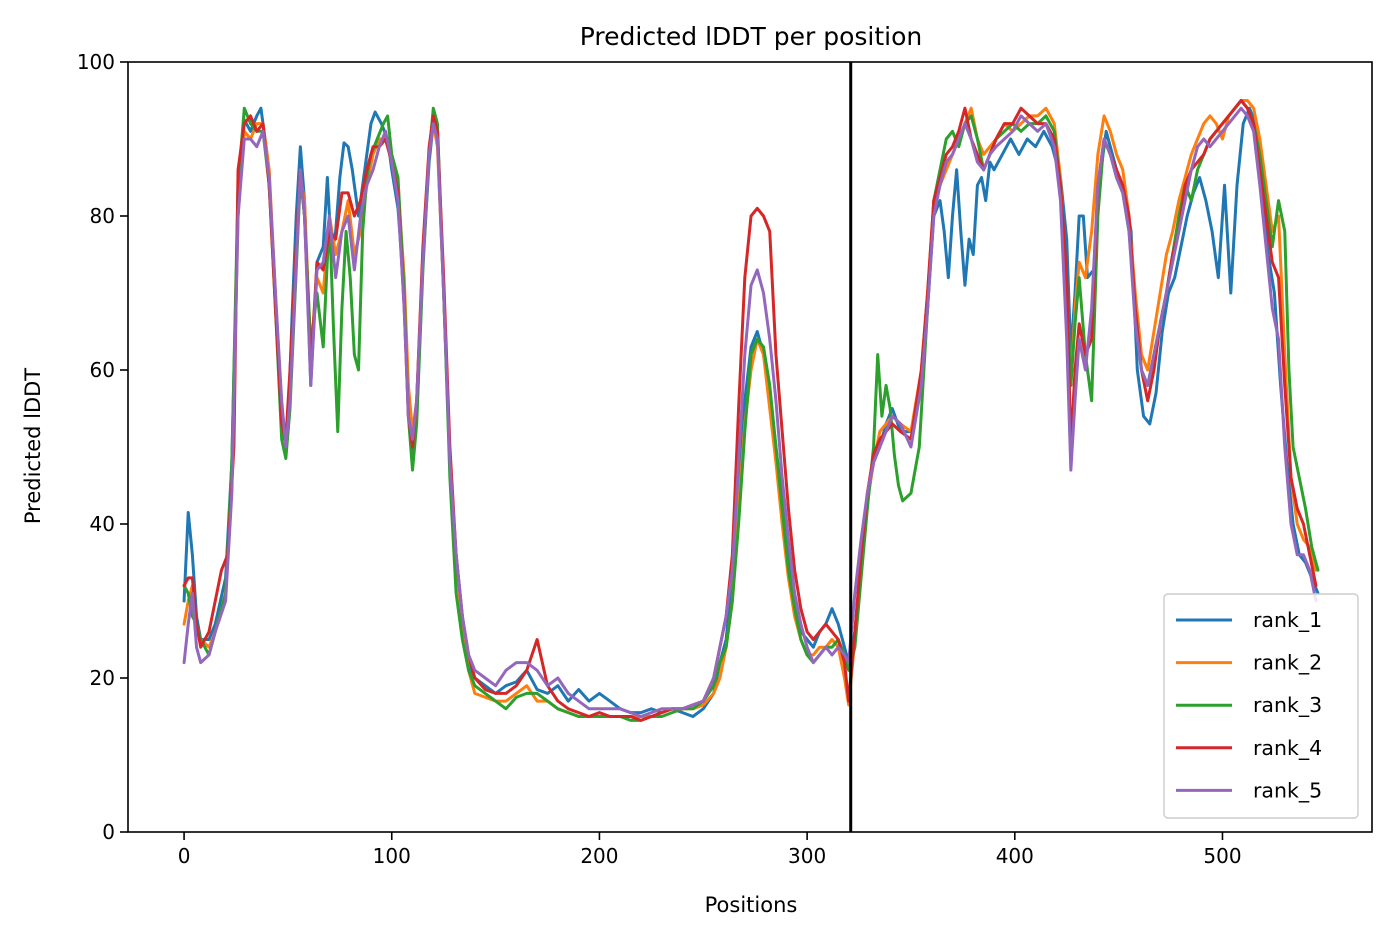  What do you see at coordinates (184, 856) in the screenshot?
I see `x-tick-label: 0` at bounding box center [184, 856].